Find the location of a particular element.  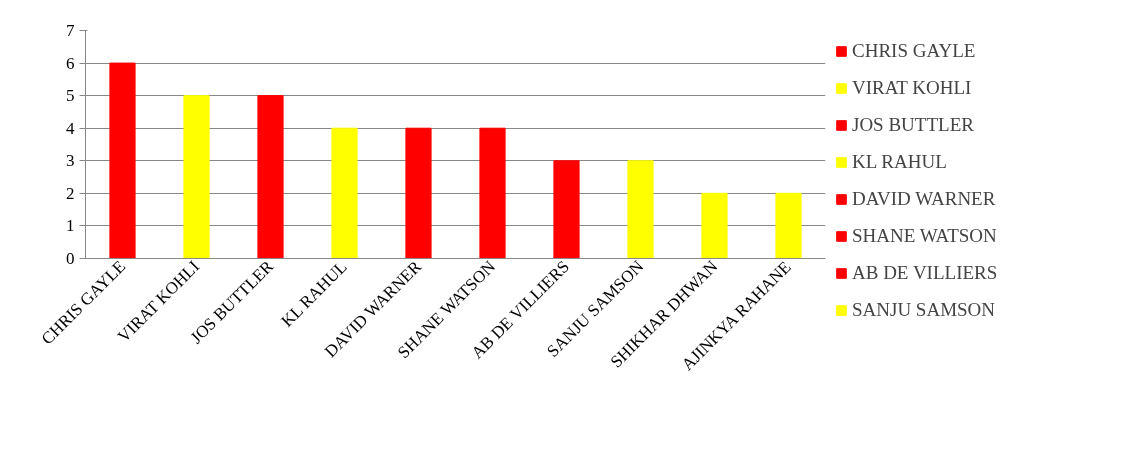

y-tick-label: 2 is located at coordinates (70, 193).